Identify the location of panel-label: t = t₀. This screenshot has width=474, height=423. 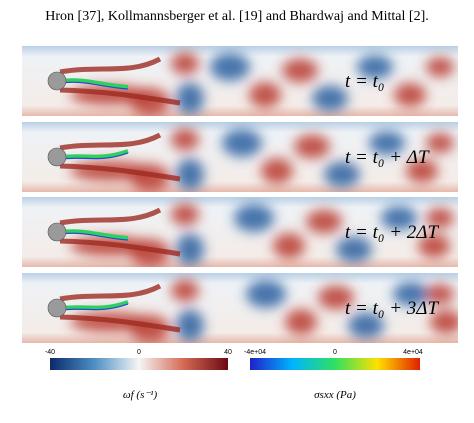
(364, 81).